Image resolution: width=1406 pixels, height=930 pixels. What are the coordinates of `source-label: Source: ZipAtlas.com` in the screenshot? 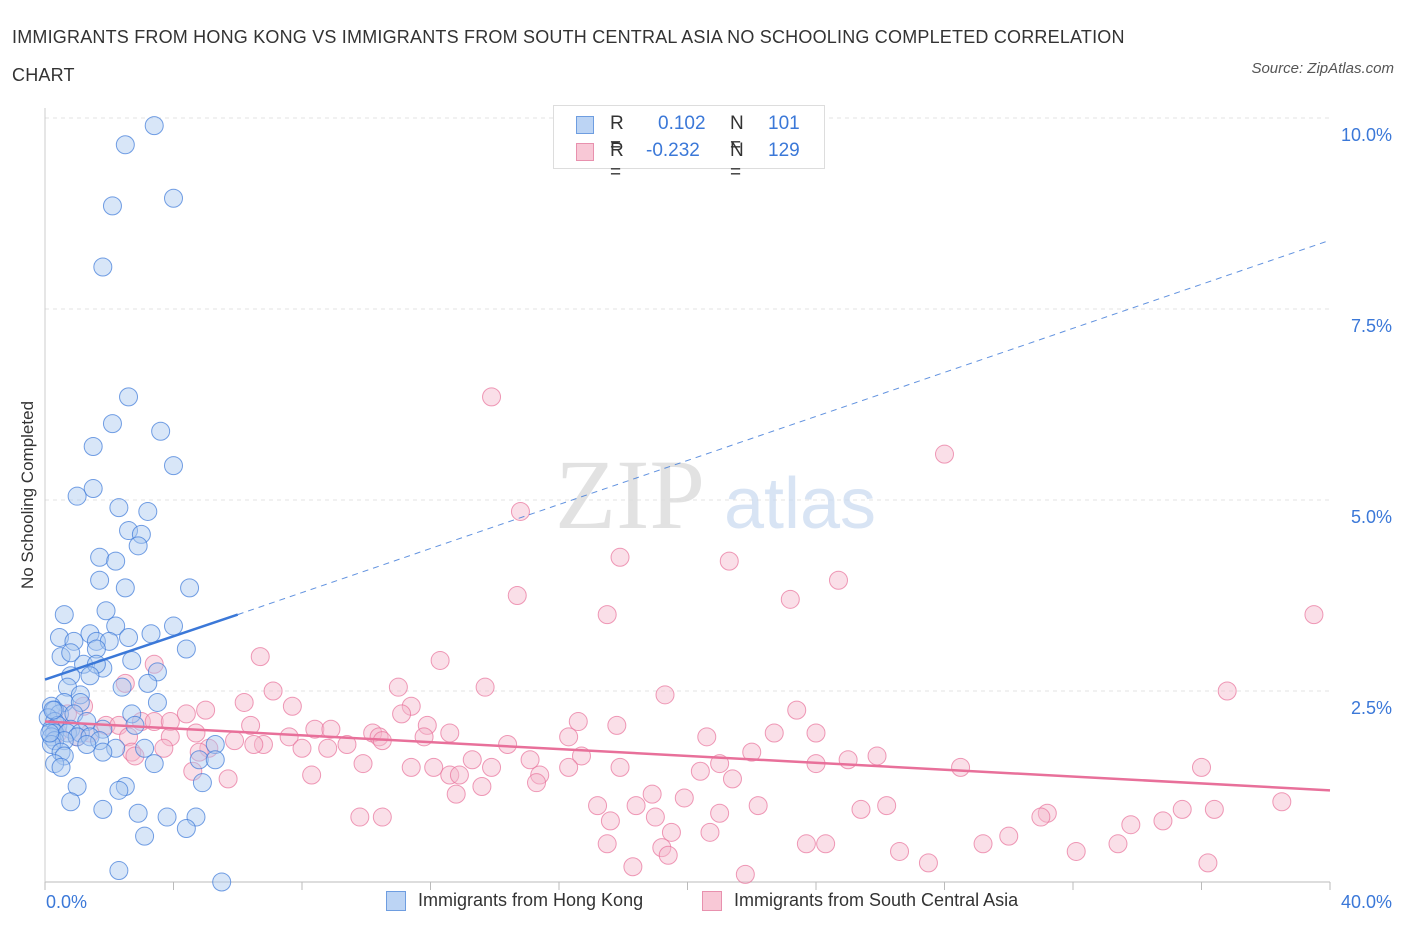 It's located at (1322, 68).